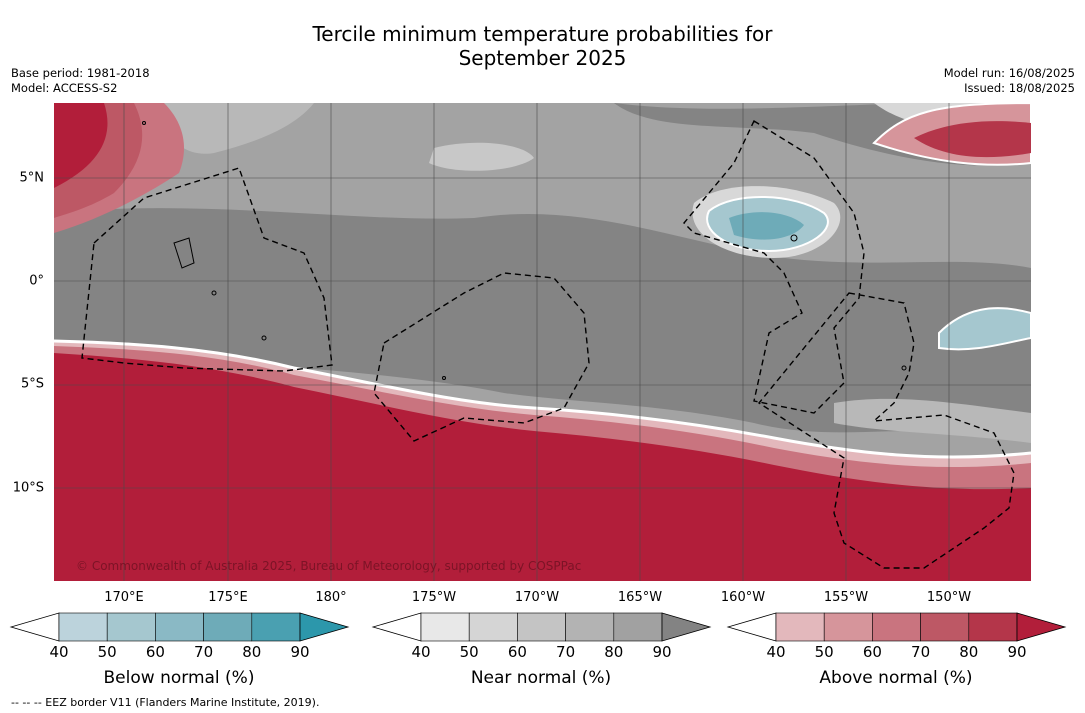  Describe the element at coordinates (28, 488) in the screenshot. I see `lat-label-10s: 10°S` at that location.